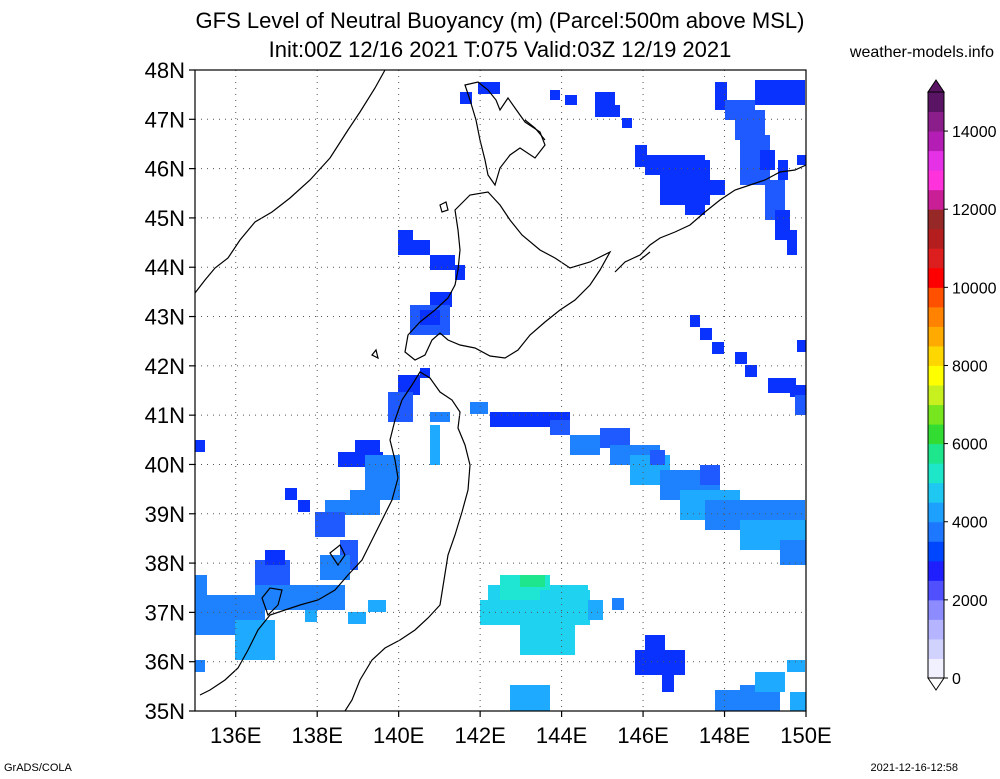  Describe the element at coordinates (165, 711) in the screenshot. I see `lat-label: 35N` at that location.